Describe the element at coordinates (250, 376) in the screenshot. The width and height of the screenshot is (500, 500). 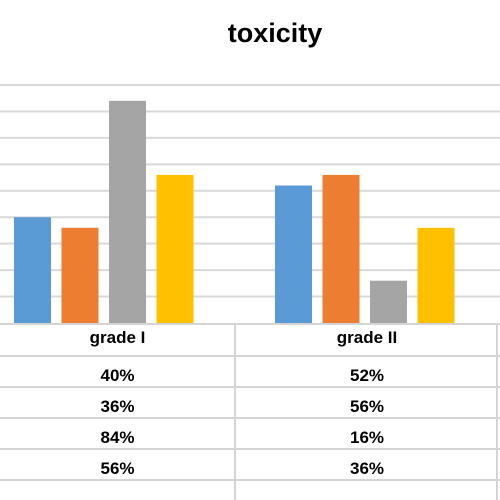
I see `table-row: 40% 52%` at that location.